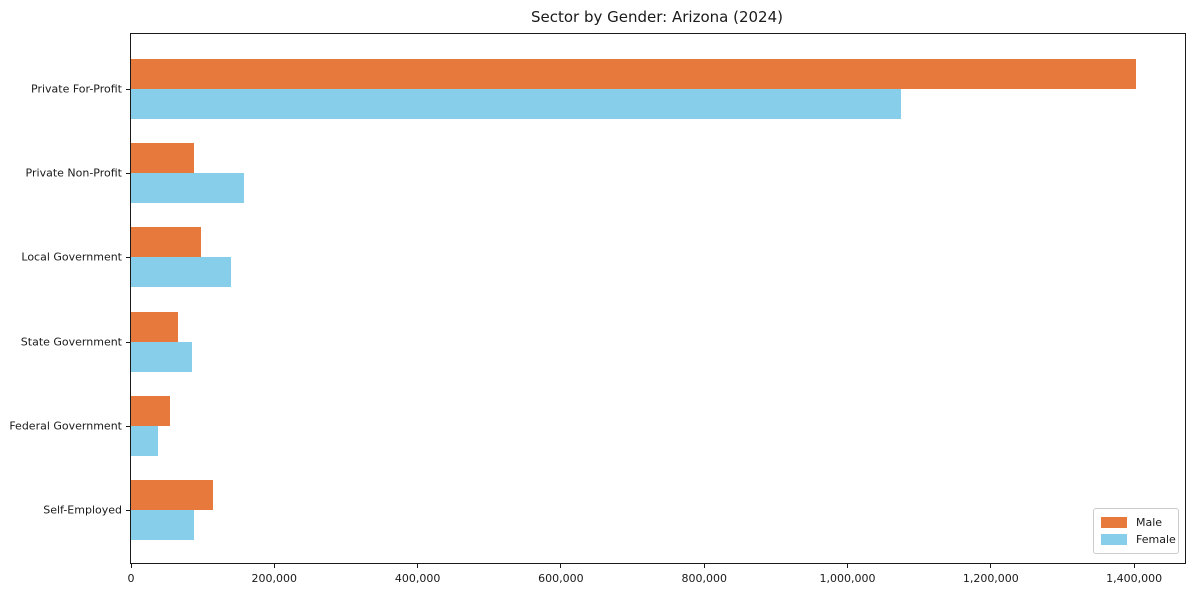 The width and height of the screenshot is (1200, 600). Describe the element at coordinates (131, 578) in the screenshot. I see `x-tick-label: 0` at that location.